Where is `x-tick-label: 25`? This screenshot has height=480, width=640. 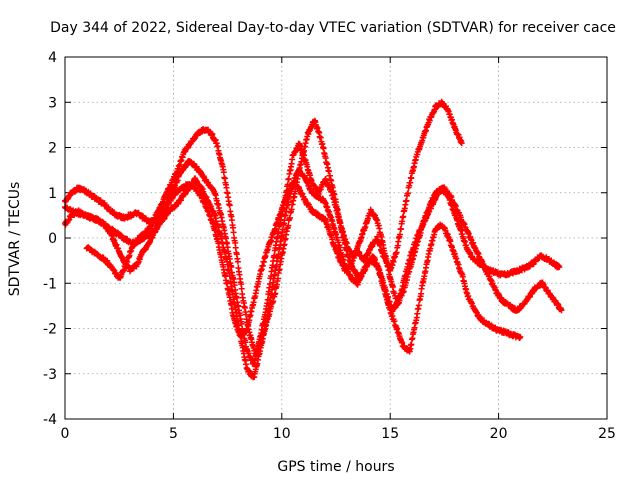 x-tick-label: 25 is located at coordinates (607, 434).